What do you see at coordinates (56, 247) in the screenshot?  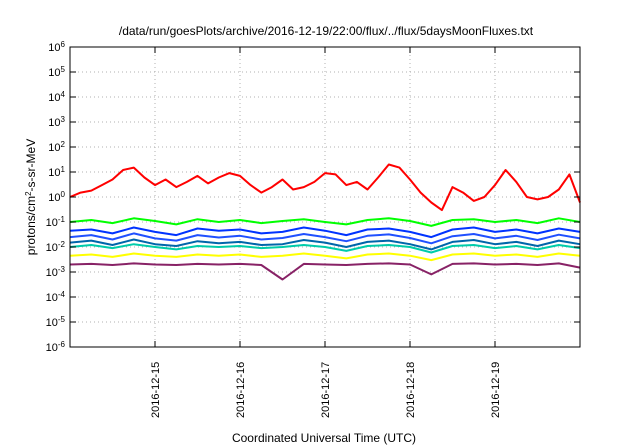 I see `y-tick-label: 10⁻²` at bounding box center [56, 247].